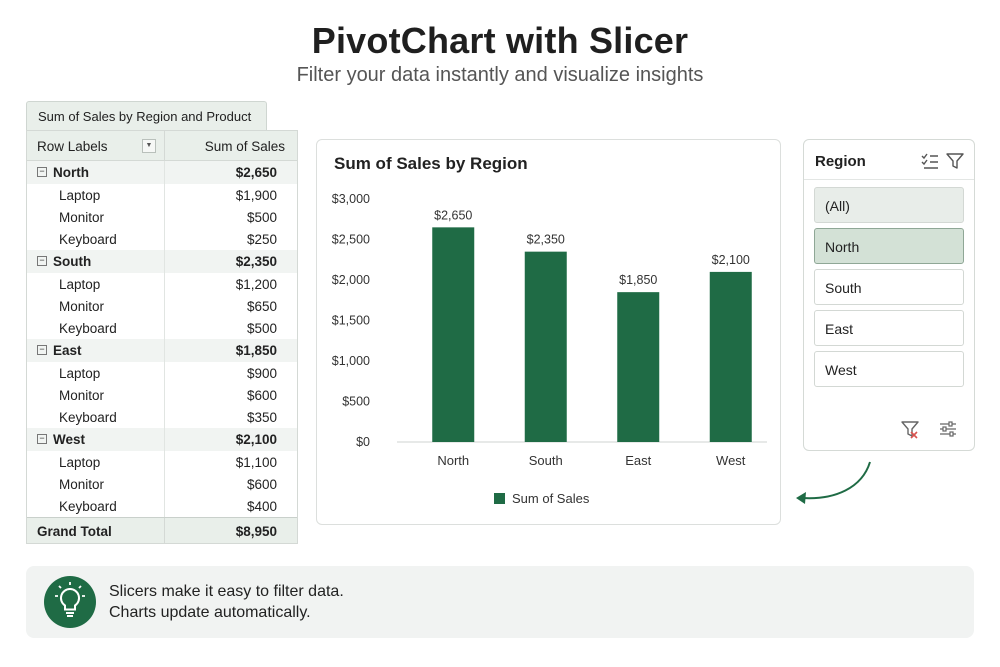  I want to click on pivot-header-row: Row Labels ▼ Sum of Sales, so click(162, 146).